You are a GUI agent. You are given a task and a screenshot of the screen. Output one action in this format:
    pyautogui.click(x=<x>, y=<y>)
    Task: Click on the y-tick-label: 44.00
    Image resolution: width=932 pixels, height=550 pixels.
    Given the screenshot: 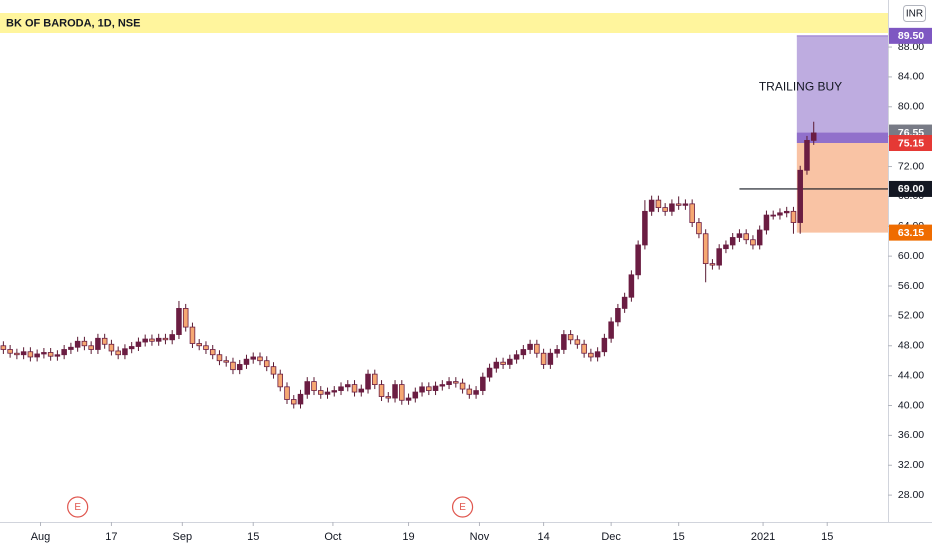 What is the action you would take?
    pyautogui.click(x=911, y=375)
    